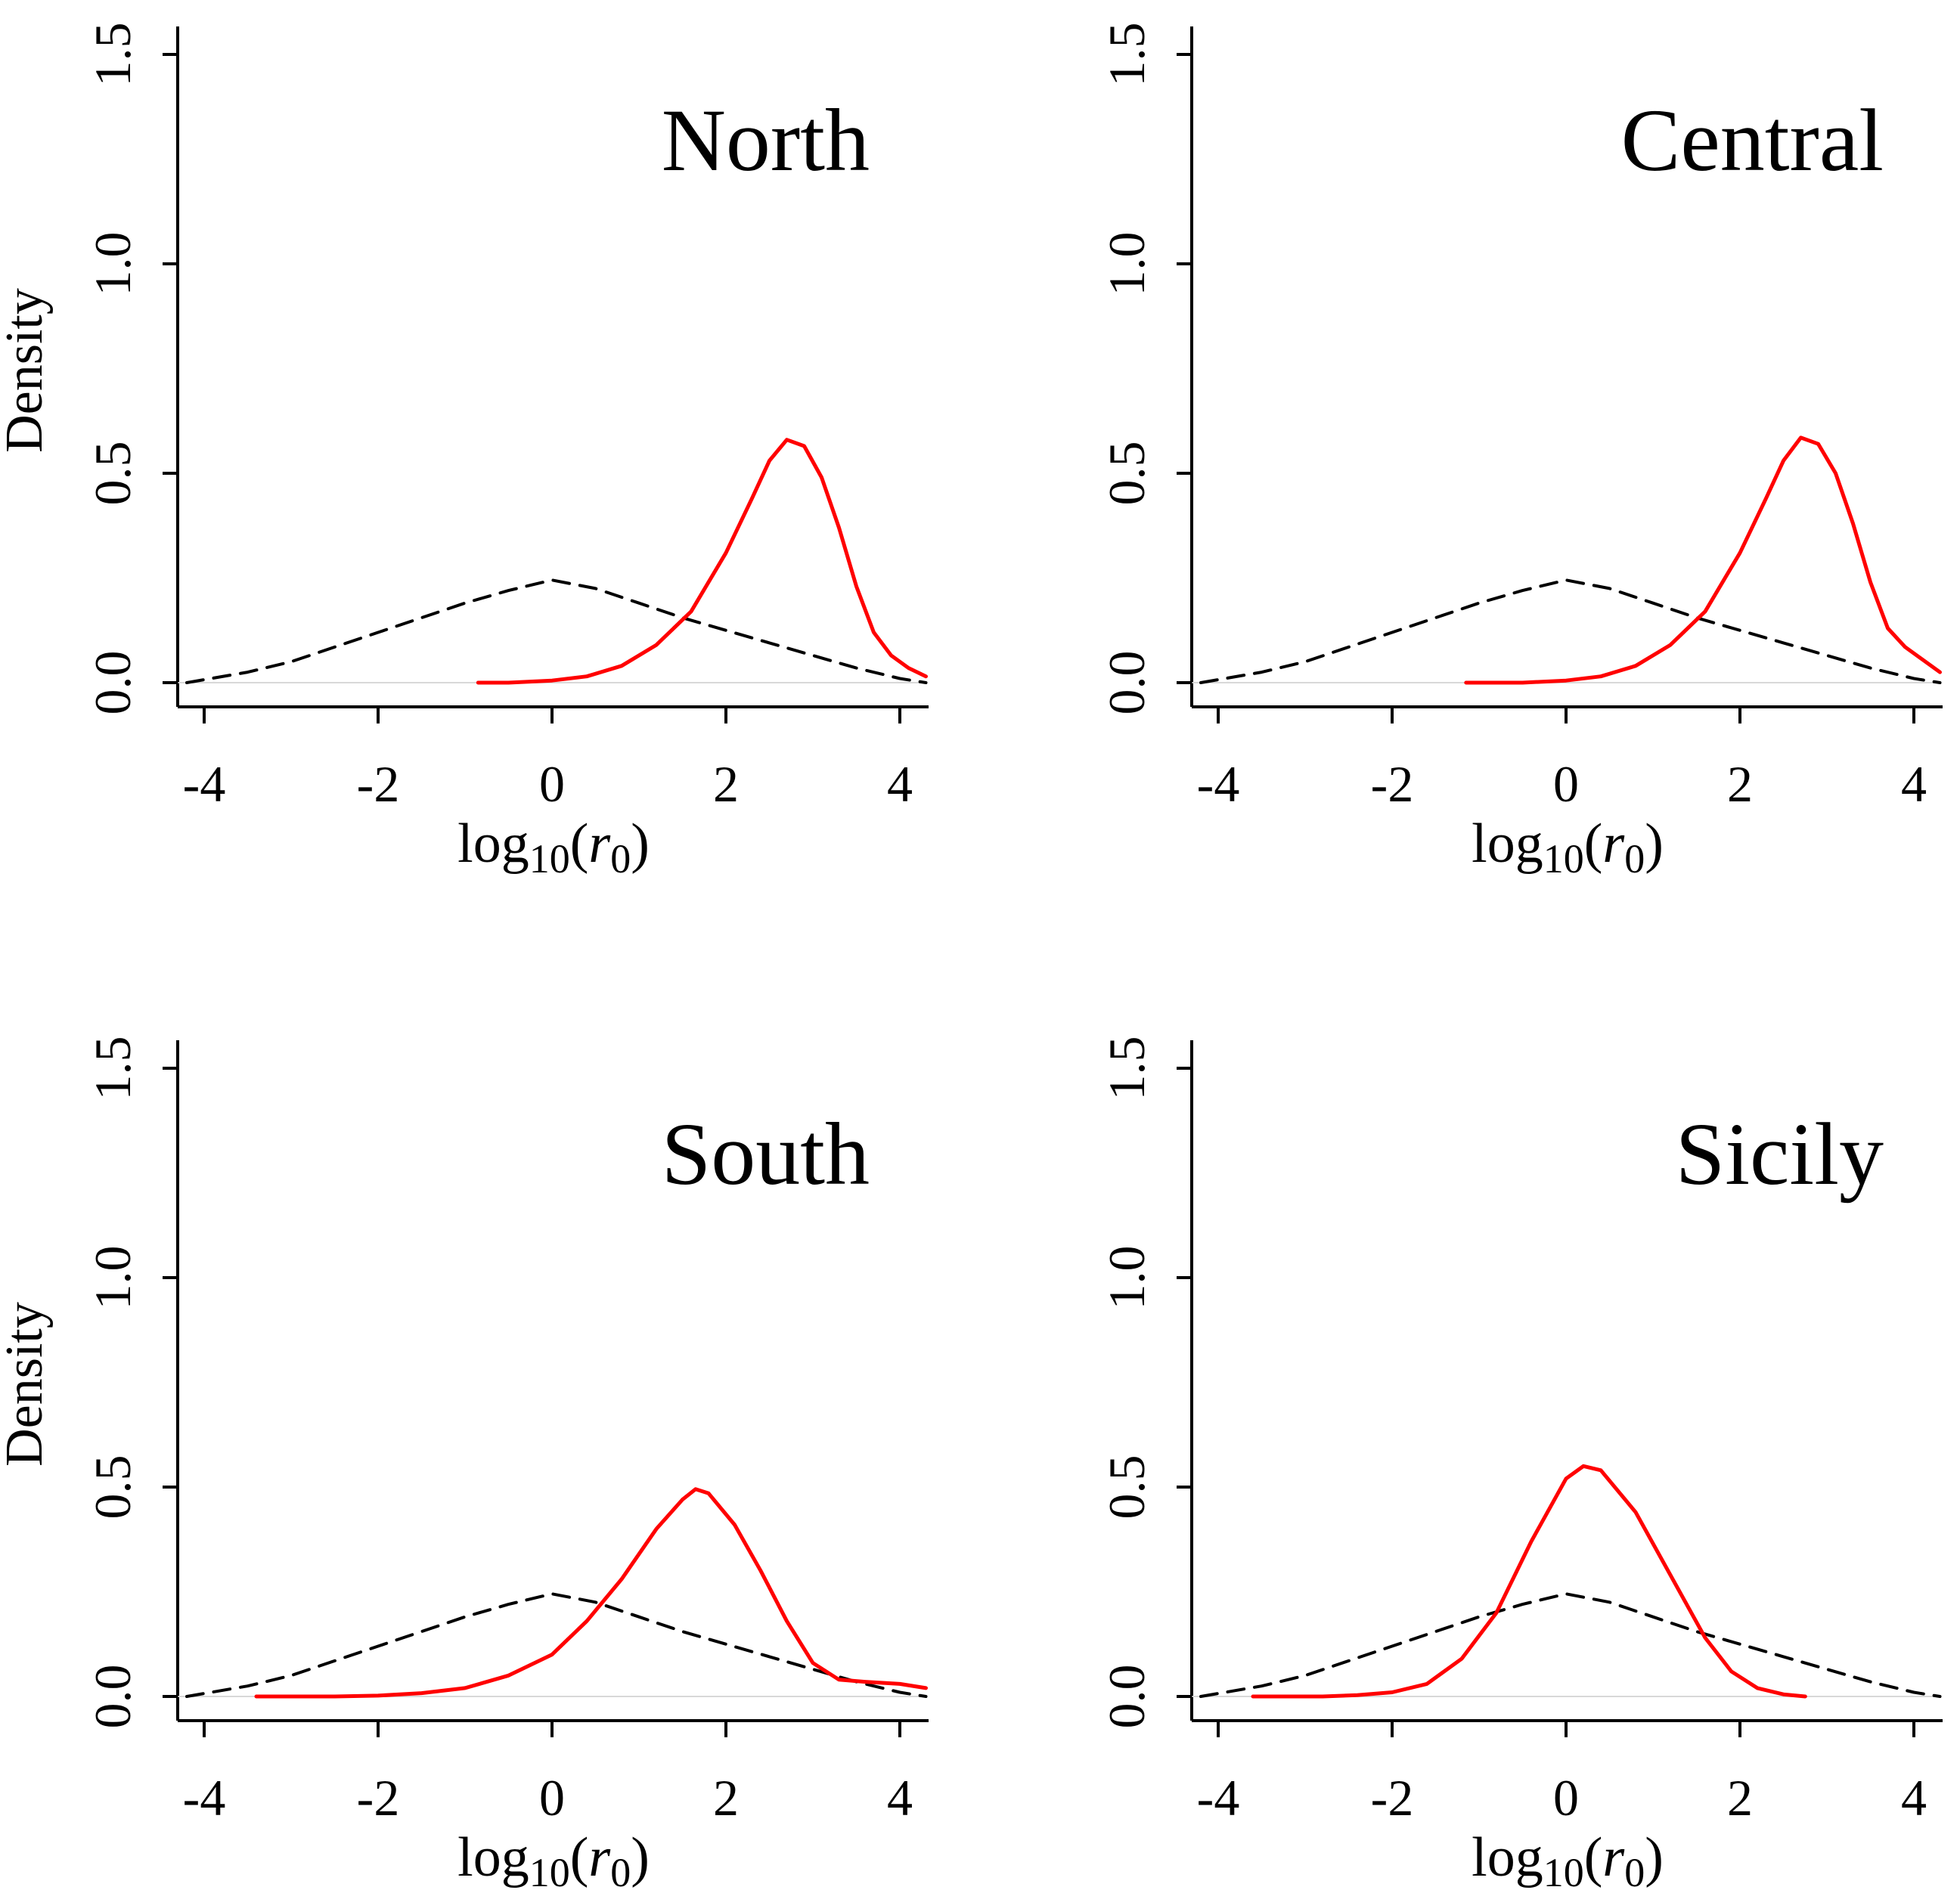  Describe the element at coordinates (1753, 140) in the screenshot. I see `panel-title: Central` at that location.